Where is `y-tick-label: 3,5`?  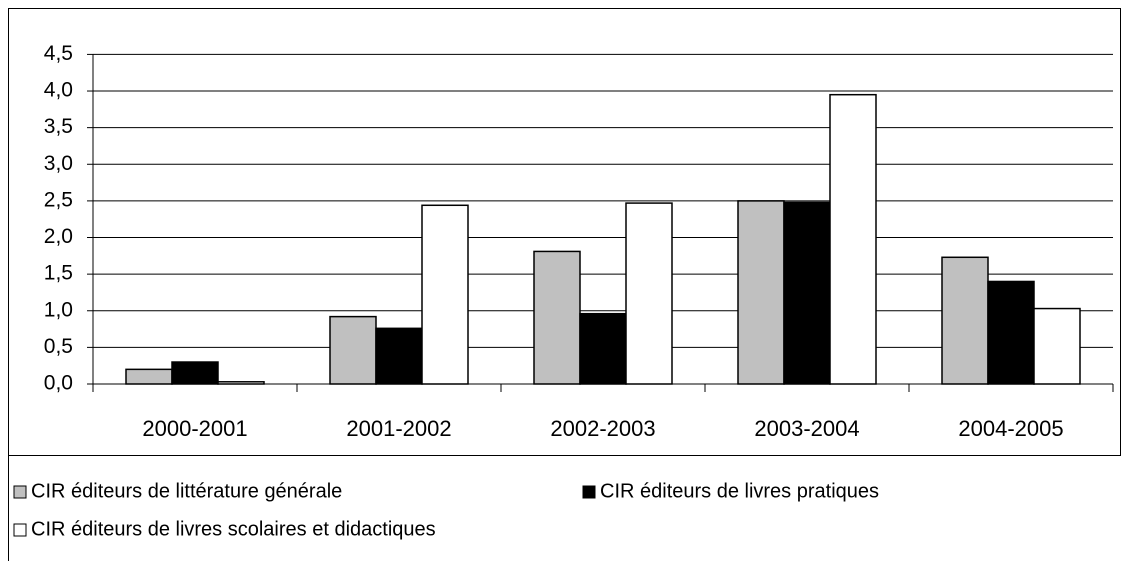
y-tick-label: 3,5 is located at coordinates (58, 126).